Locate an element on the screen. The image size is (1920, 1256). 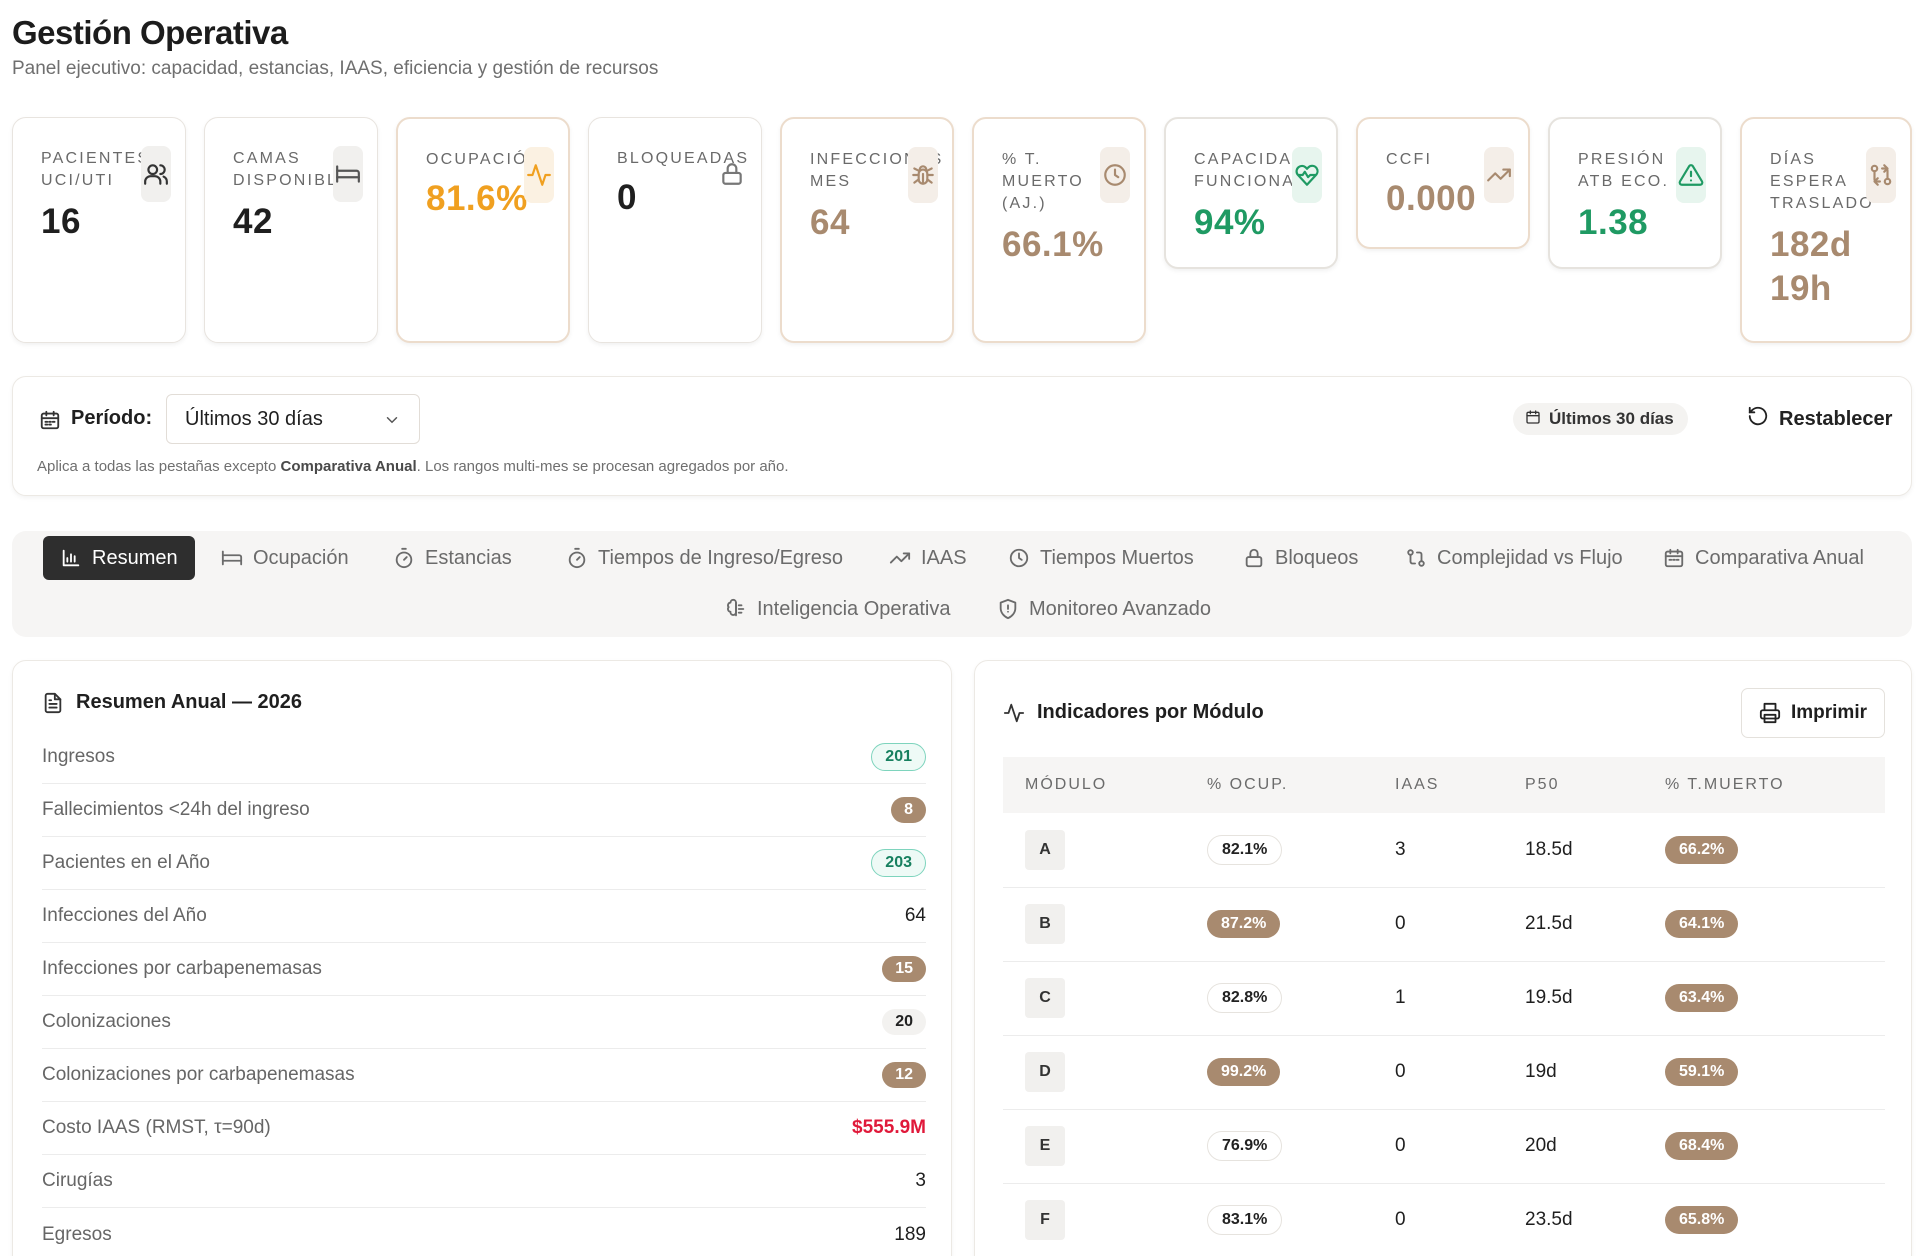
tab-comparativa-anual: Comparativa Anual is located at coordinates (1763, 558).